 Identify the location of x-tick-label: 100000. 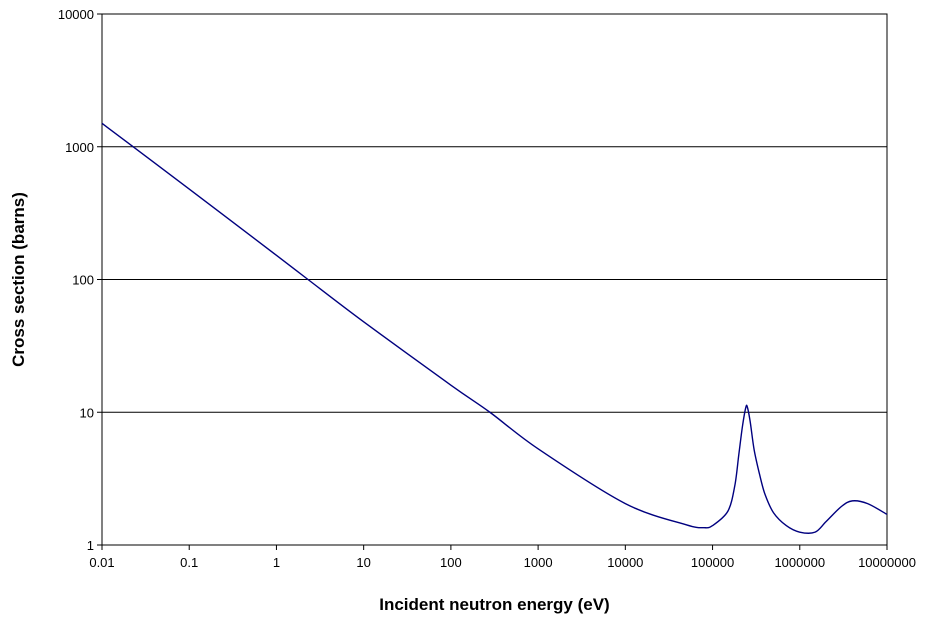
(712, 562).